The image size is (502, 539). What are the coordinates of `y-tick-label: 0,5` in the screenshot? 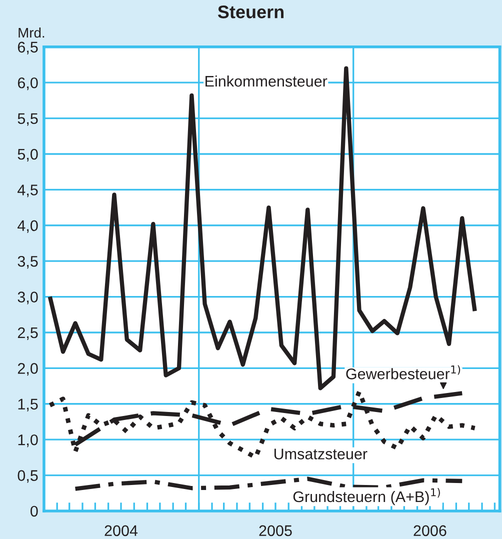 It's located at (28, 476).